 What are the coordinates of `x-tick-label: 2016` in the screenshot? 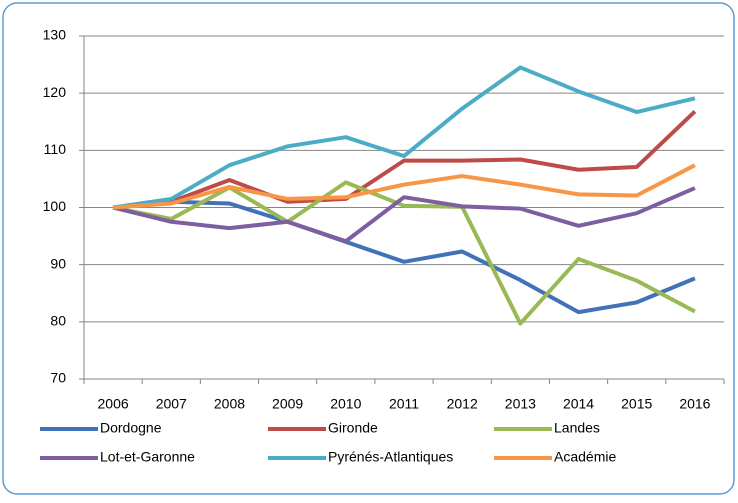 It's located at (694, 404).